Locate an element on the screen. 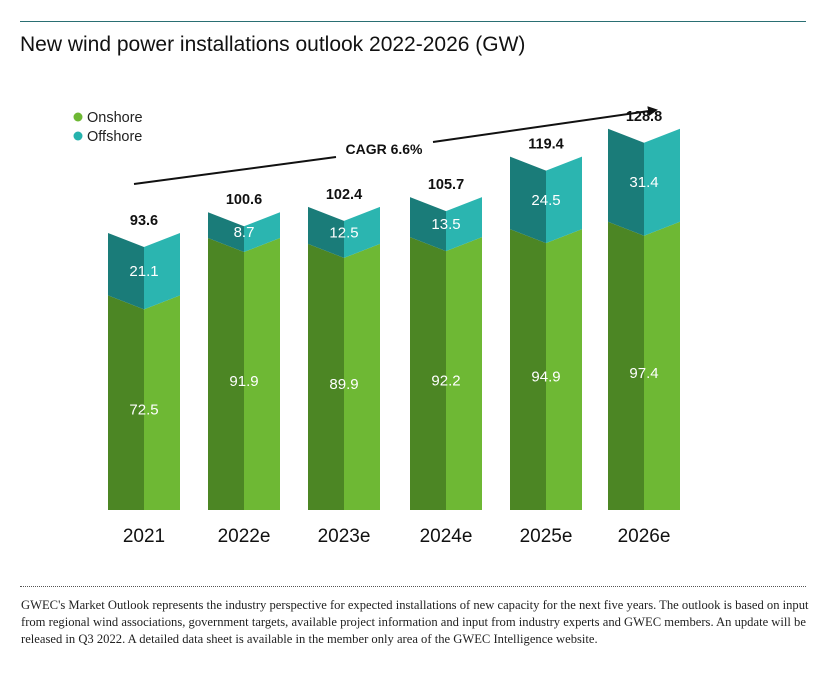  year-tick-label: 2022e is located at coordinates (244, 536).